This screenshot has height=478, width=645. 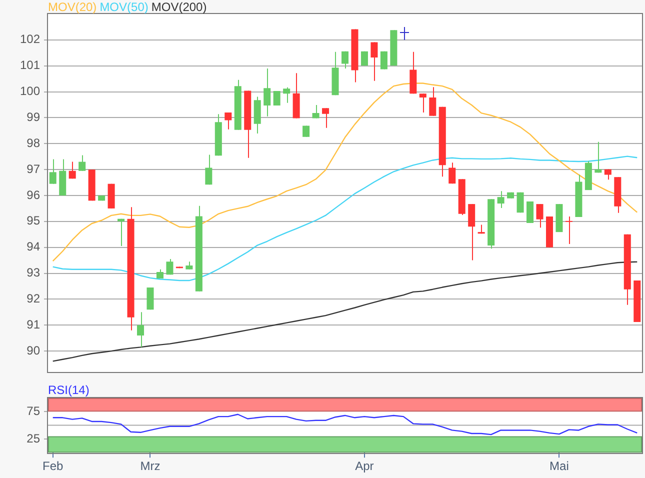 I want to click on x-tick-label: Mrz, so click(x=150, y=466).